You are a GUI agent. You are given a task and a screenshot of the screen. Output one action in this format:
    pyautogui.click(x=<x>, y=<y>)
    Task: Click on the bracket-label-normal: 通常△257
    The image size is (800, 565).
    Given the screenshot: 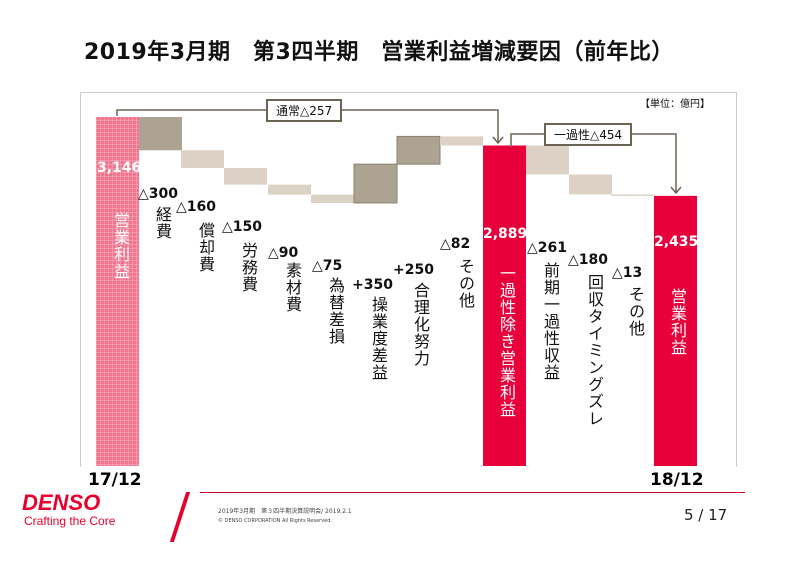 What is the action you would take?
    pyautogui.click(x=304, y=110)
    